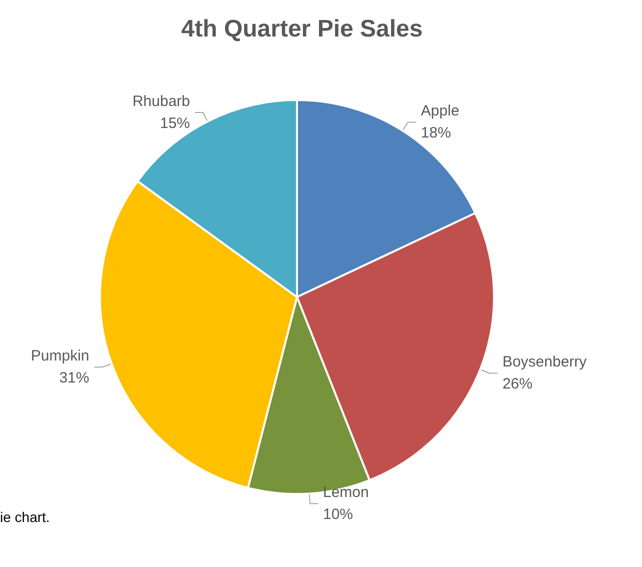 Image resolution: width=642 pixels, height=567 pixels. What do you see at coordinates (302, 29) in the screenshot?
I see `chart-title: 4th Quarter Pie Sales` at bounding box center [302, 29].